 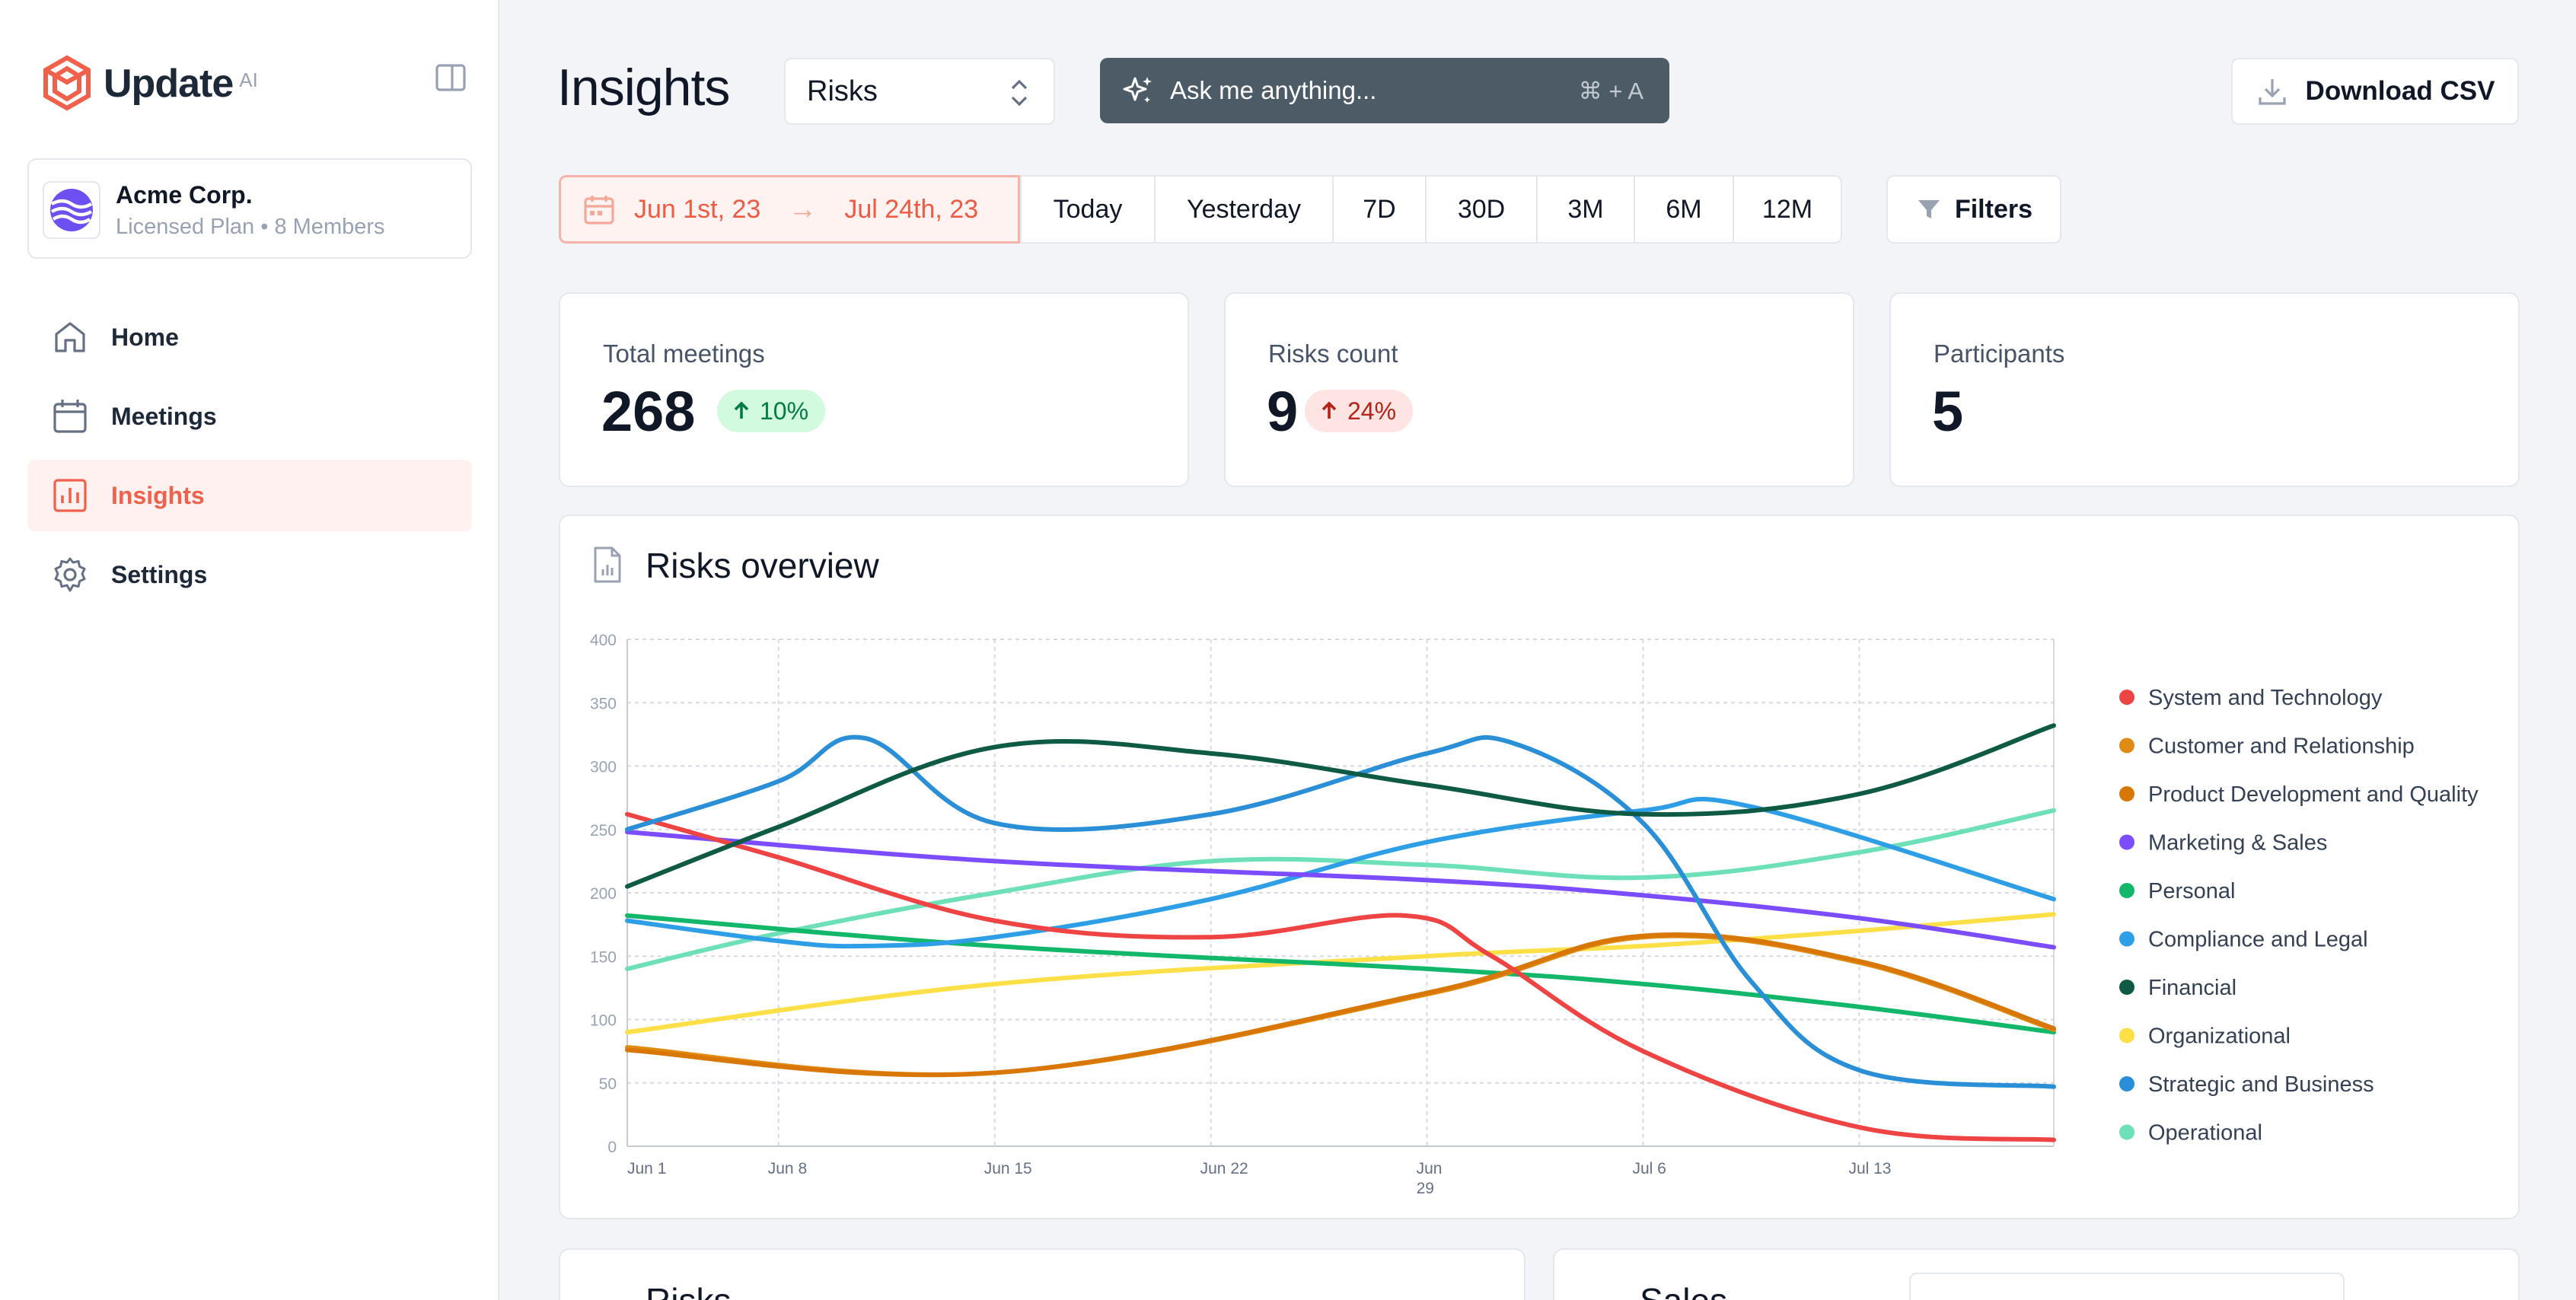 What do you see at coordinates (1243, 210) in the screenshot?
I see `preset-yesterday: Yesterday` at bounding box center [1243, 210].